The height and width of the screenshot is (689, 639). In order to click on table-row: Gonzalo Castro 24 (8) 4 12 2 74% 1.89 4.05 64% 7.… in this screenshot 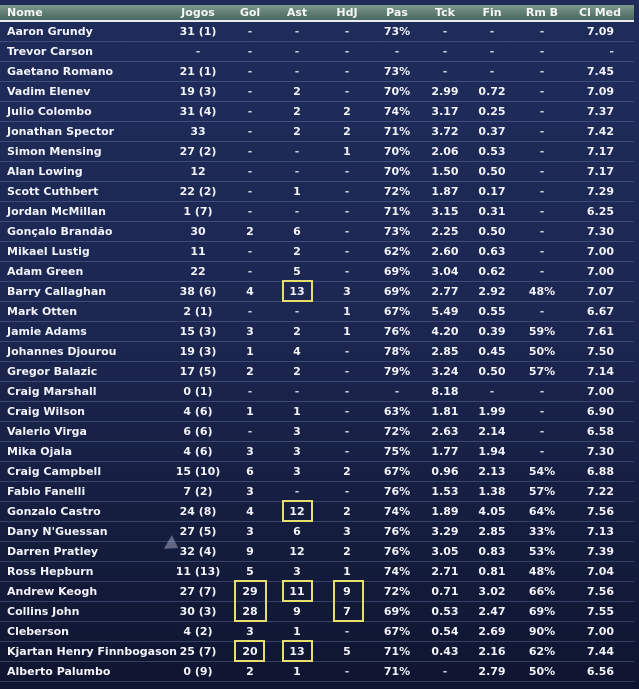, I will do `click(317, 512)`.